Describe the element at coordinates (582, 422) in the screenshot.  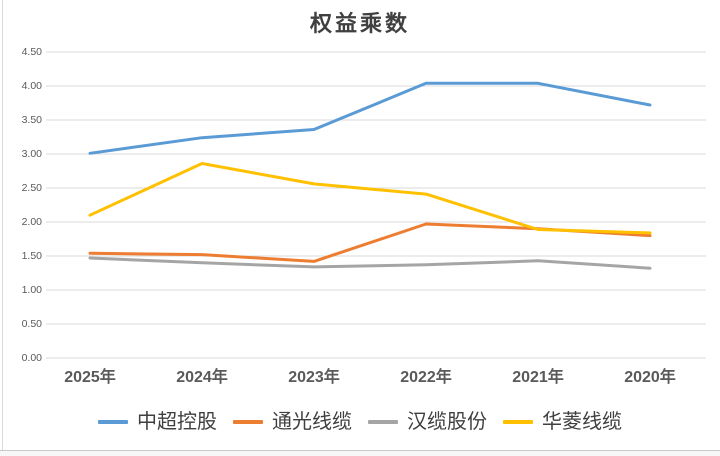
I see `legend-label: 华菱线缆` at that location.